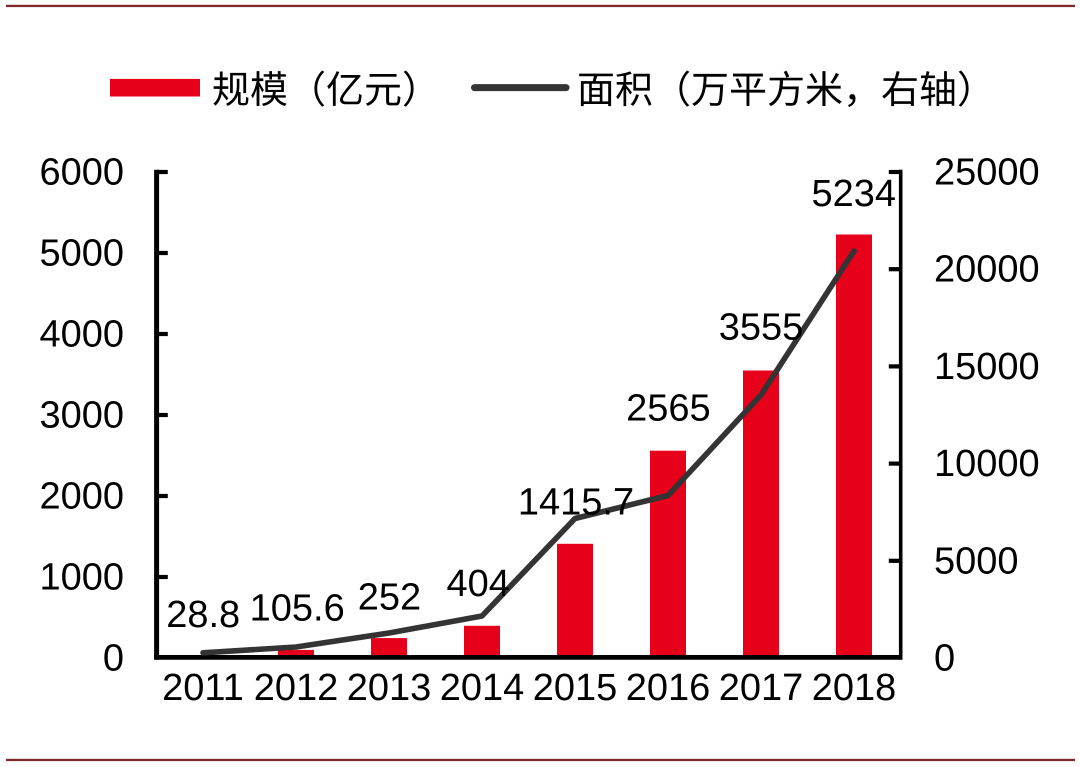 This screenshot has height=767, width=1080. Describe the element at coordinates (987, 367) in the screenshot. I see `svg-text: 15000` at that location.